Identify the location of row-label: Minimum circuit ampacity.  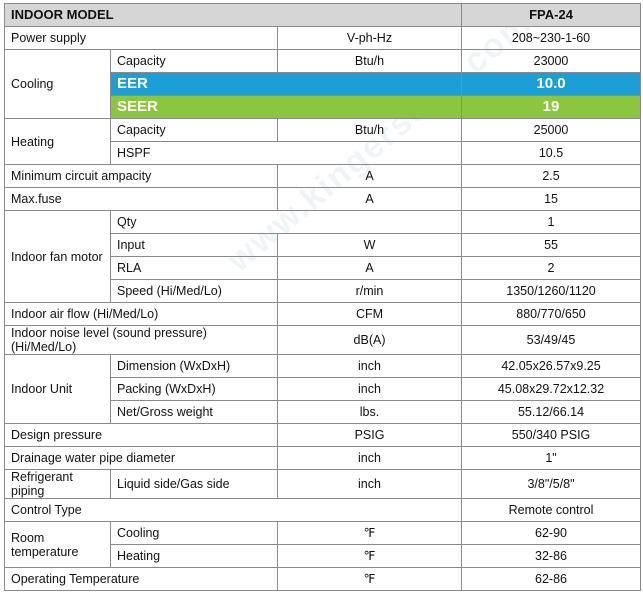
(141, 176).